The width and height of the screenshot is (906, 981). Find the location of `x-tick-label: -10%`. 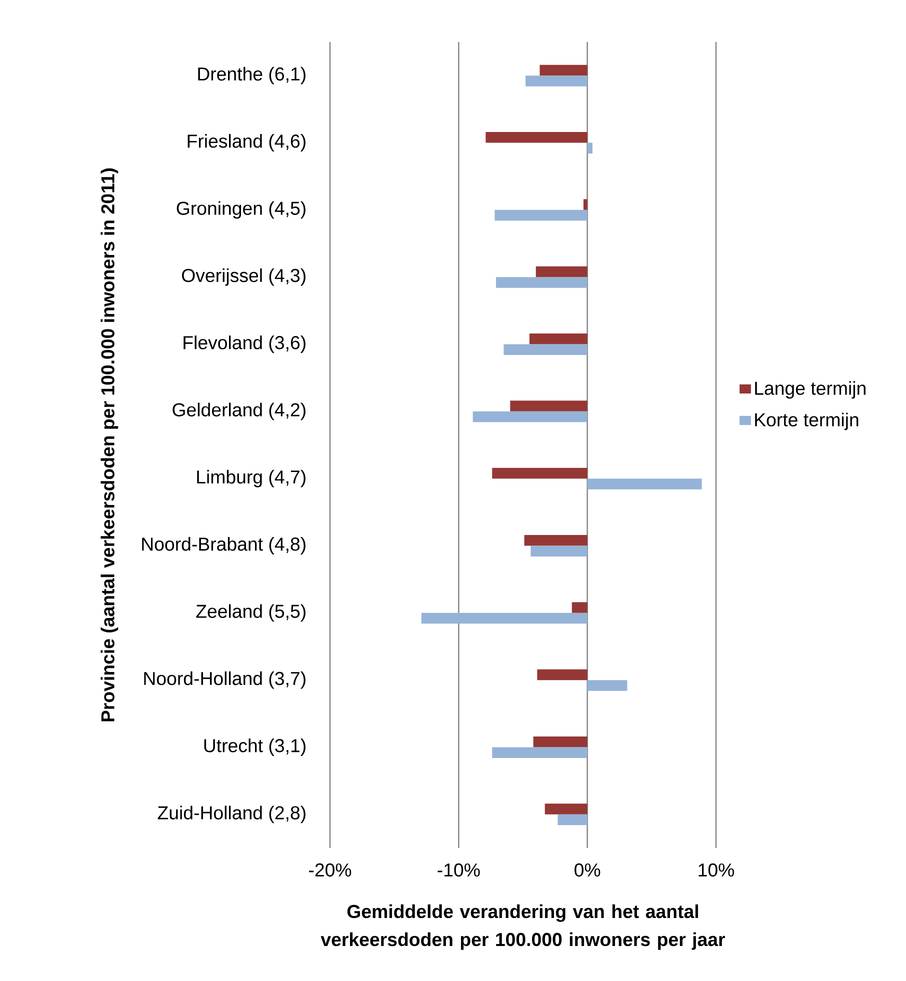

x-tick-label: -10% is located at coordinates (459, 870).